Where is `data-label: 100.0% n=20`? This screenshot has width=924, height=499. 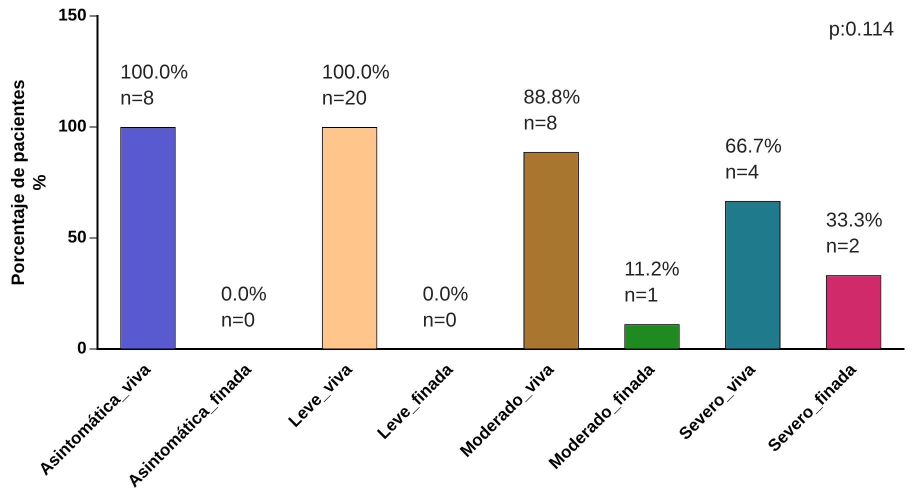 data-label: 100.0% n=20 is located at coordinates (356, 86).